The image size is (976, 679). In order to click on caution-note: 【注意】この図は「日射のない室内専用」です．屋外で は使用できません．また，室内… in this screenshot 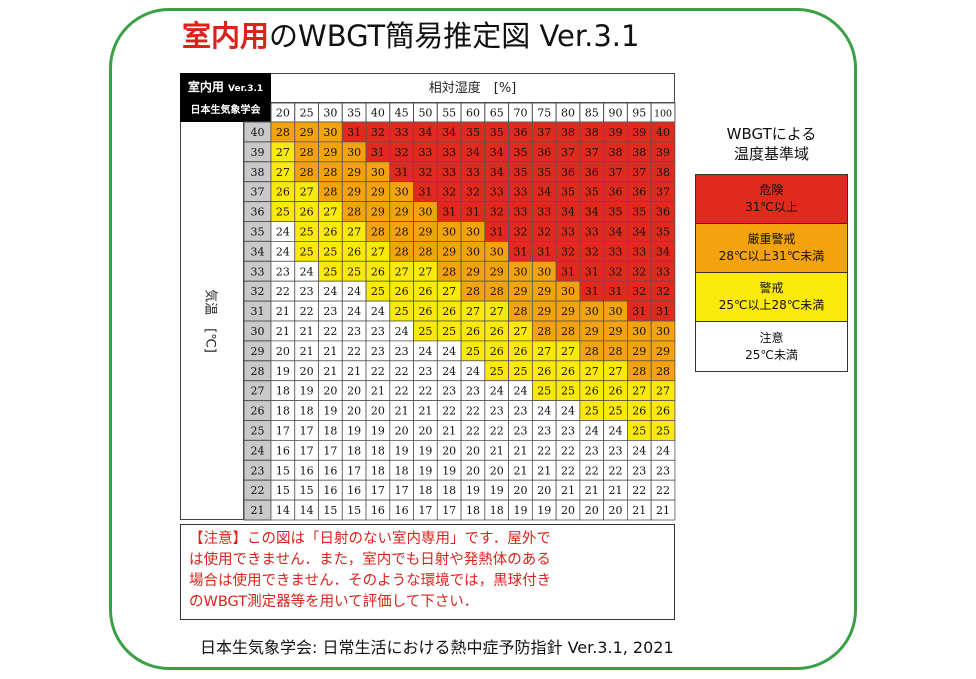, I will do `click(427, 572)`.